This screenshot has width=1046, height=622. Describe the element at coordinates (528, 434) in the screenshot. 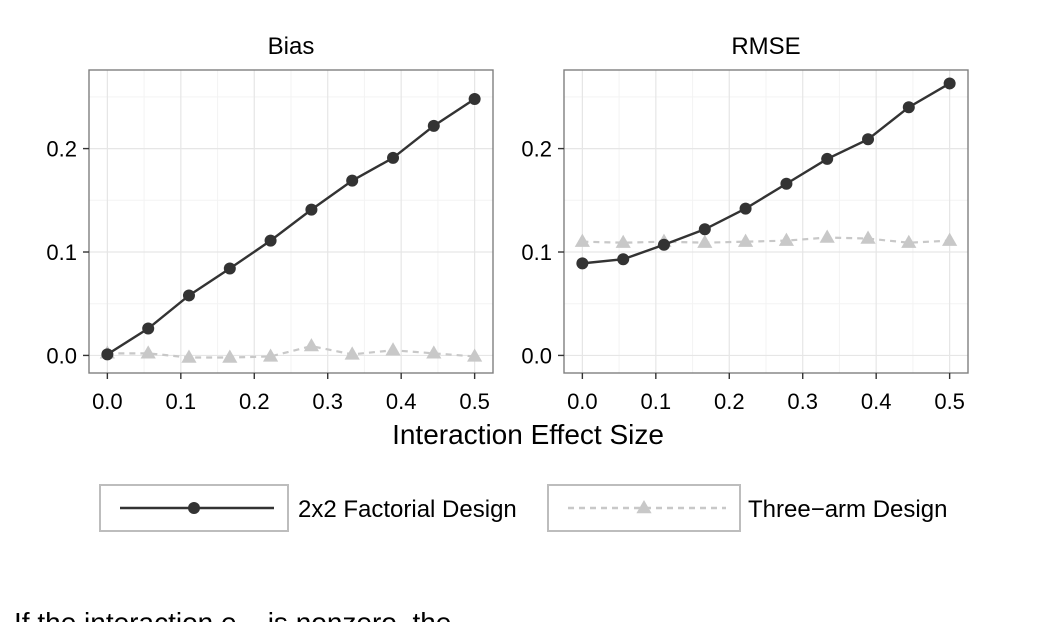

I see `x-axis-title: Interaction Effect Size` at that location.